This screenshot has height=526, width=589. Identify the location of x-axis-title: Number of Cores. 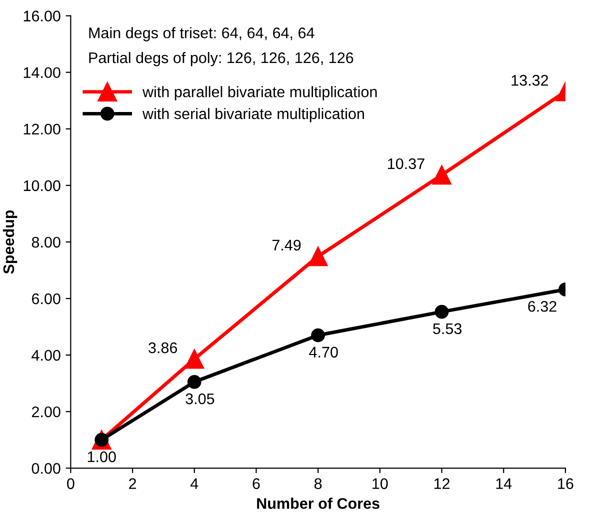
(318, 503).